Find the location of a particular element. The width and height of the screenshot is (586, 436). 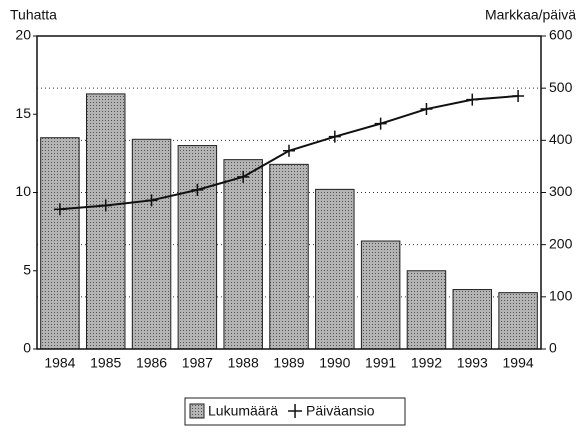

x-tick-label: 1989 is located at coordinates (288, 363).